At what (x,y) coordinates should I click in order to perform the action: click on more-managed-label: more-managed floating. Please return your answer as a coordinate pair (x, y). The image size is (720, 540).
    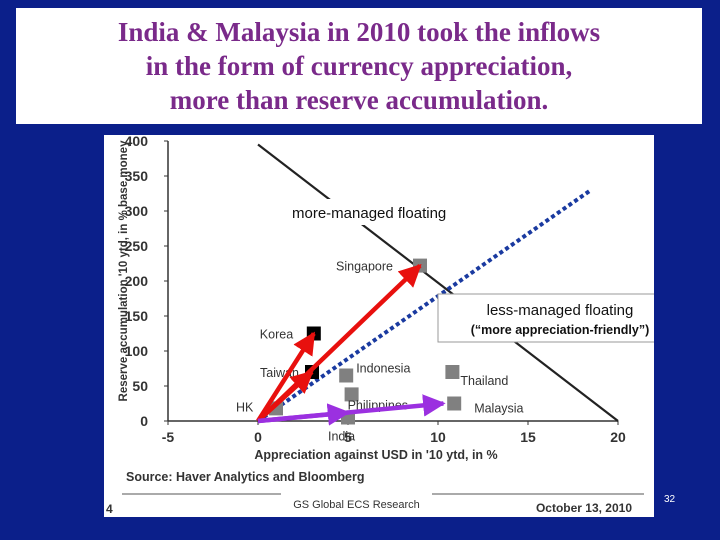
    Looking at the image, I should click on (369, 213).